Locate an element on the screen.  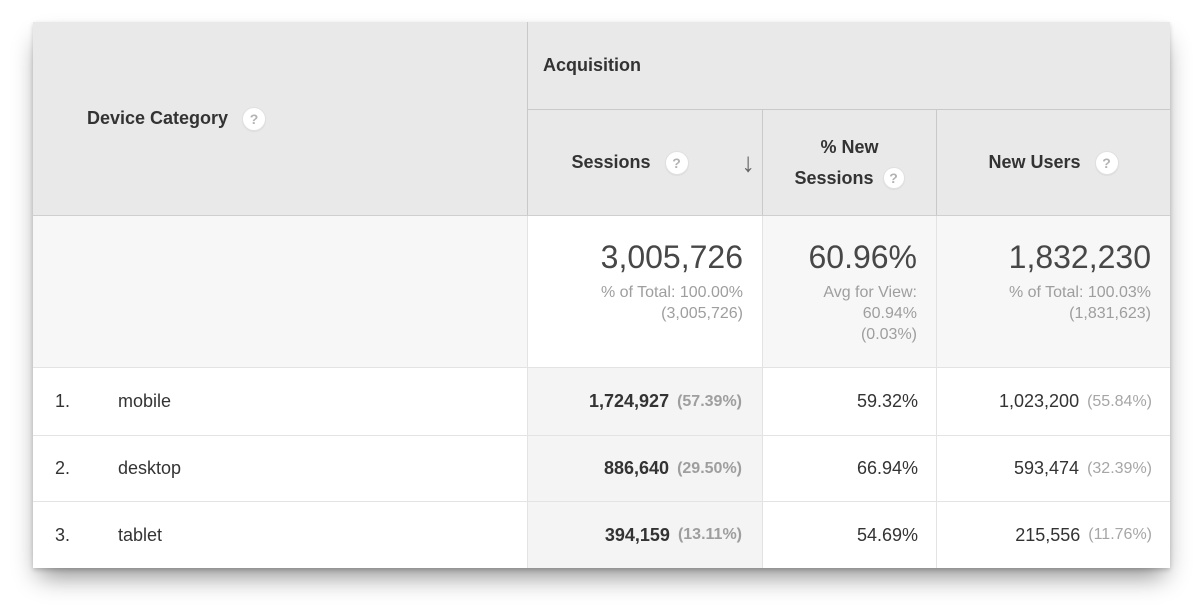
sessions-value: 1,724,927 is located at coordinates (629, 401).